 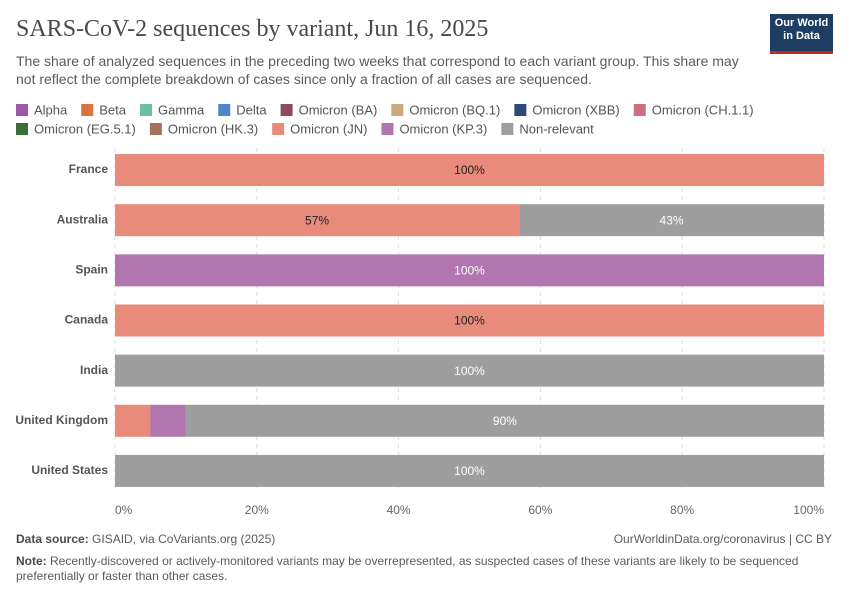 What do you see at coordinates (399, 510) in the screenshot?
I see `x-tick-label: 40%` at bounding box center [399, 510].